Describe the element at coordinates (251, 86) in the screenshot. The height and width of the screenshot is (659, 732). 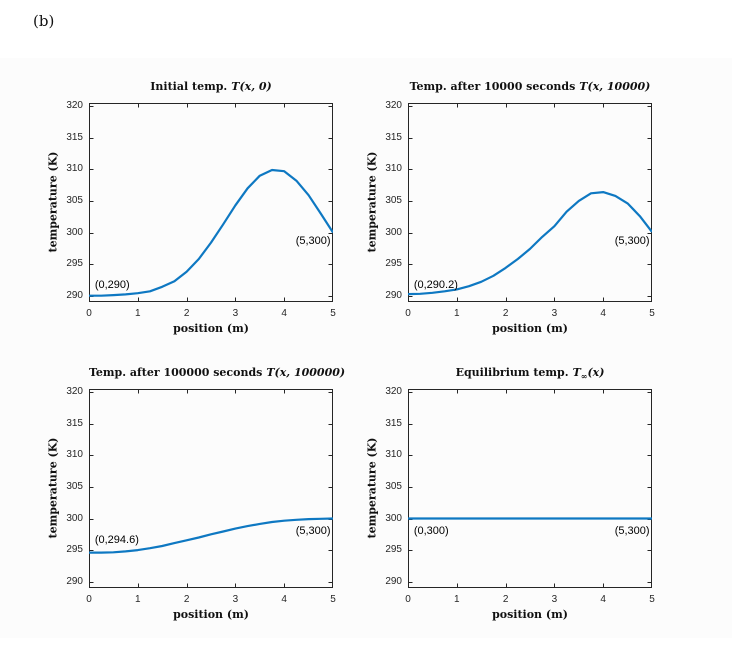
I see `title-math: T(x, 0)` at that location.